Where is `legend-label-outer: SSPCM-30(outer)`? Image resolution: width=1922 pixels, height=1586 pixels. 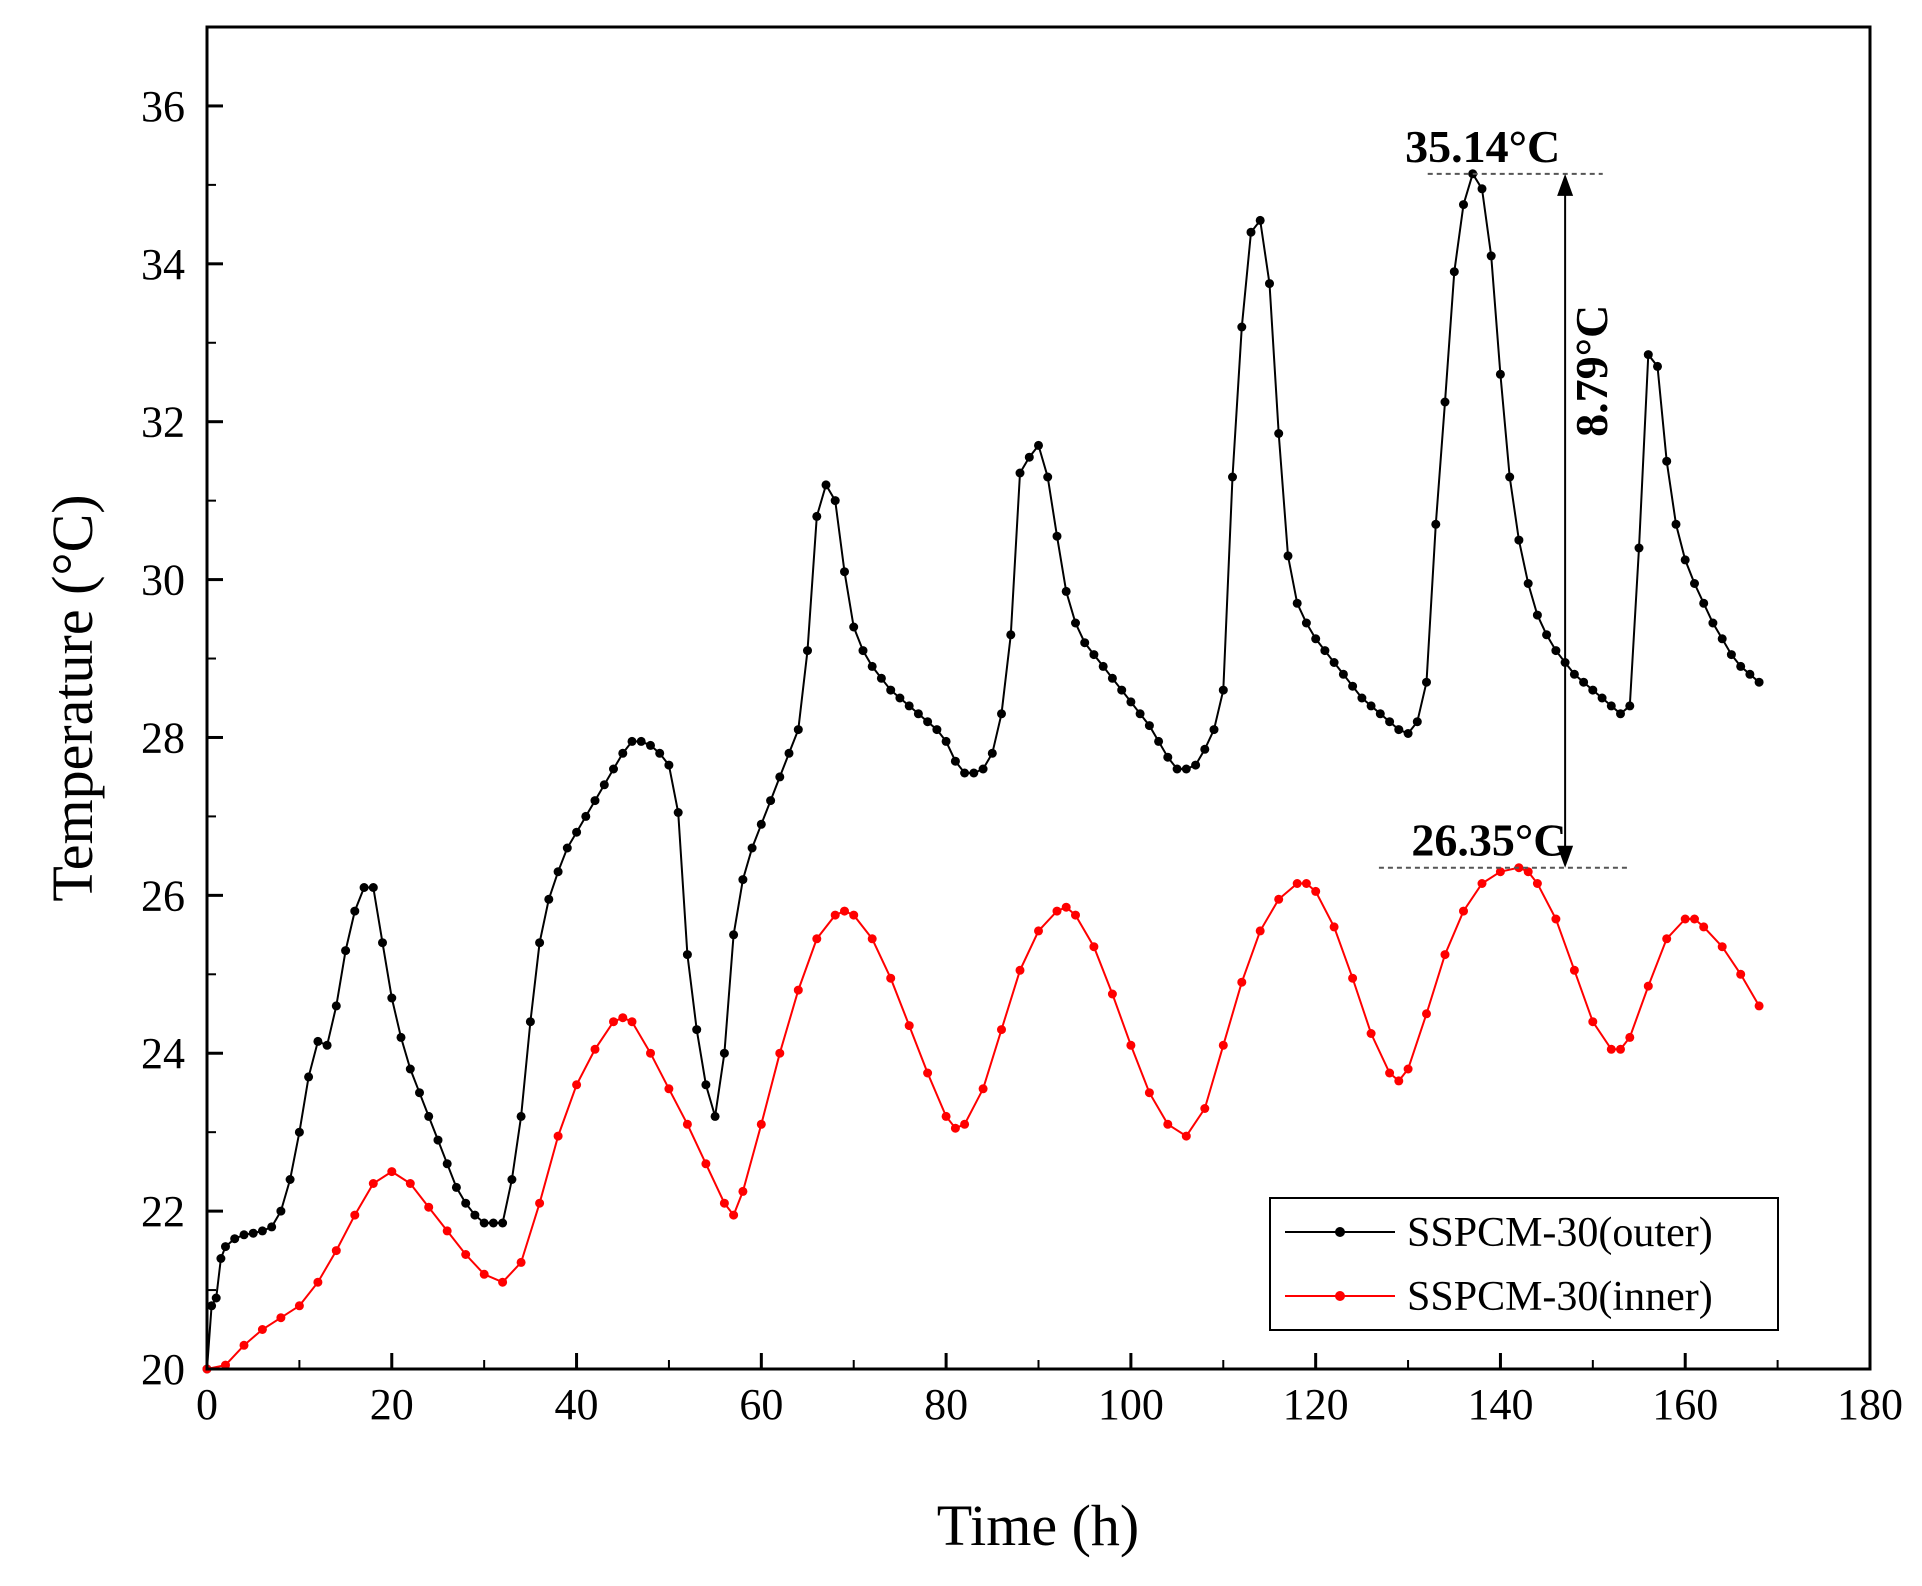 legend-label-outer: SSPCM-30(outer) is located at coordinates (1560, 1233).